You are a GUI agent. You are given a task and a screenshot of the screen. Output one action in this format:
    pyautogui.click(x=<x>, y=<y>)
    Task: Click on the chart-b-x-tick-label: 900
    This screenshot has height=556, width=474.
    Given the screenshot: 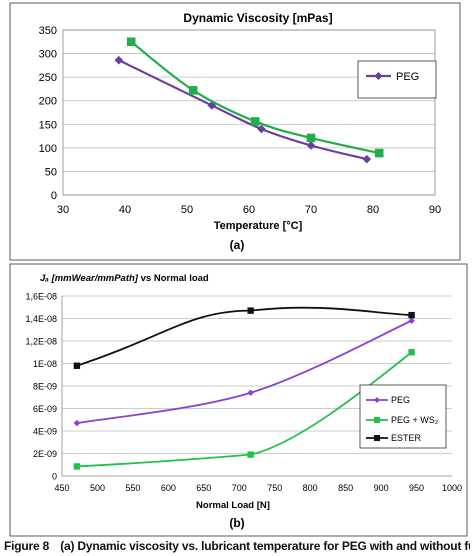 What is the action you would take?
    pyautogui.click(x=381, y=488)
    